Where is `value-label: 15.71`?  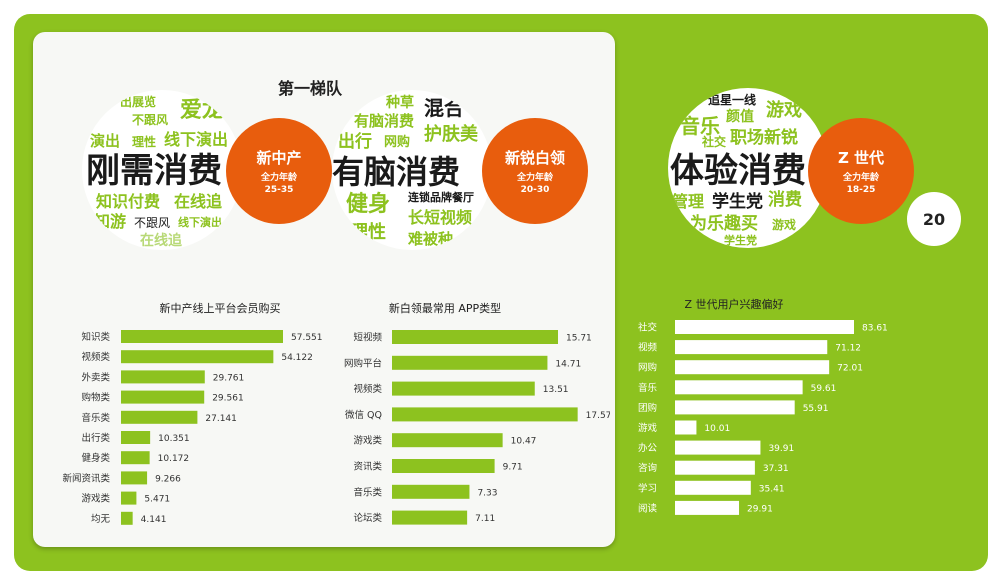 value-label: 15.71 is located at coordinates (579, 339).